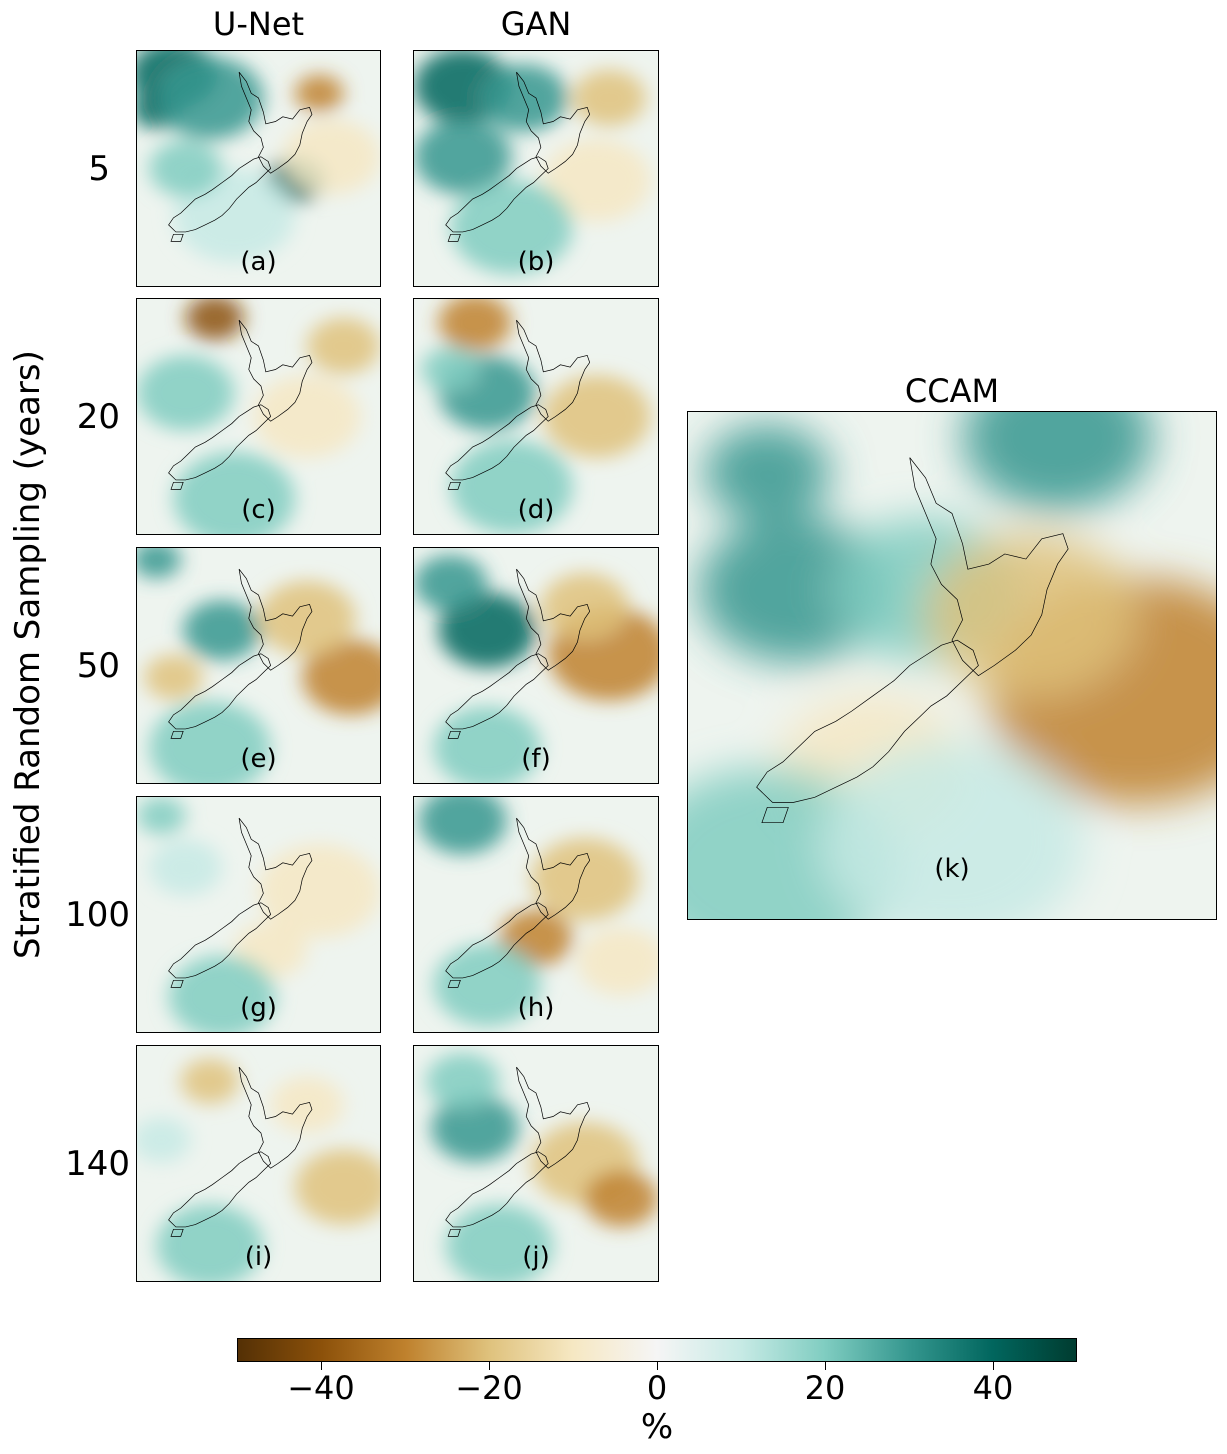 The width and height of the screenshot is (1227, 1454). What do you see at coordinates (657, 1427) in the screenshot?
I see `colorbar-unit-label: %` at bounding box center [657, 1427].